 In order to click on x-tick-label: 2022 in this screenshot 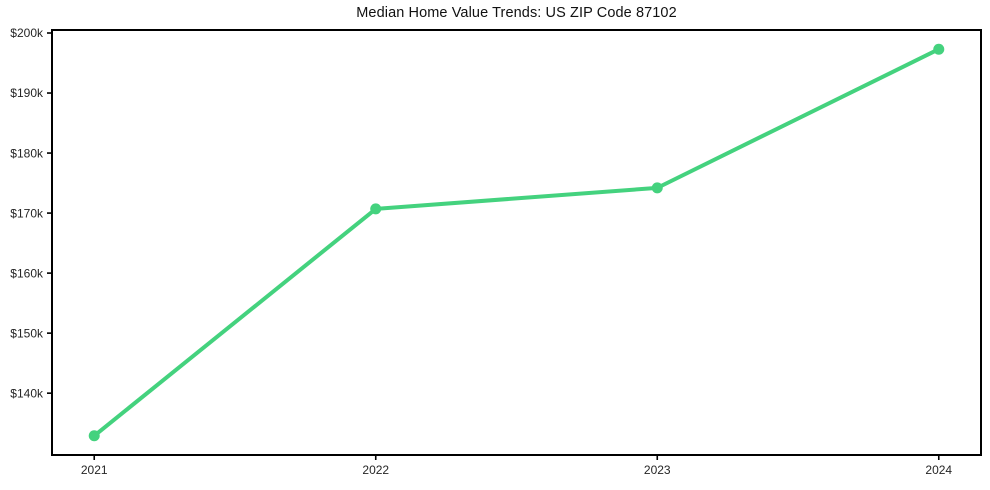, I will do `click(375, 470)`.